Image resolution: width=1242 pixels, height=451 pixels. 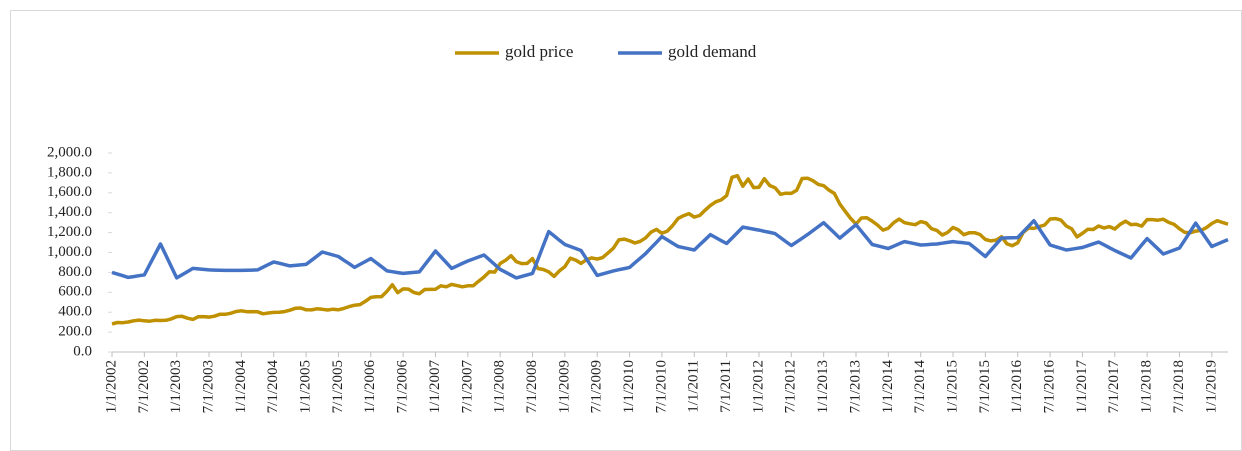 What do you see at coordinates (403, 387) in the screenshot?
I see `x-tick-label: 7/1/2006` at bounding box center [403, 387].